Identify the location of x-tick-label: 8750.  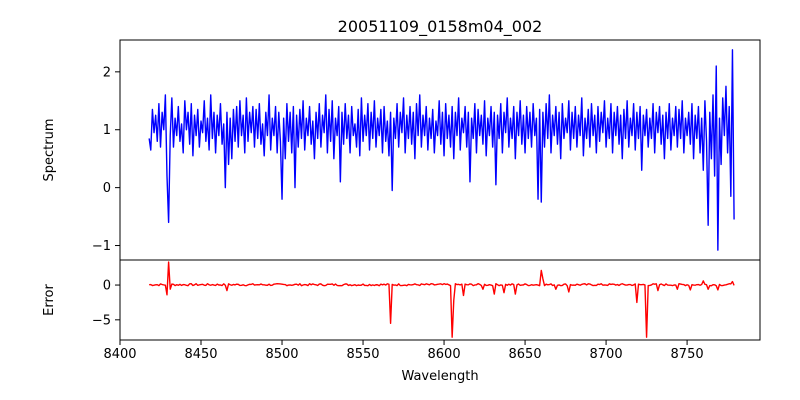
(687, 354).